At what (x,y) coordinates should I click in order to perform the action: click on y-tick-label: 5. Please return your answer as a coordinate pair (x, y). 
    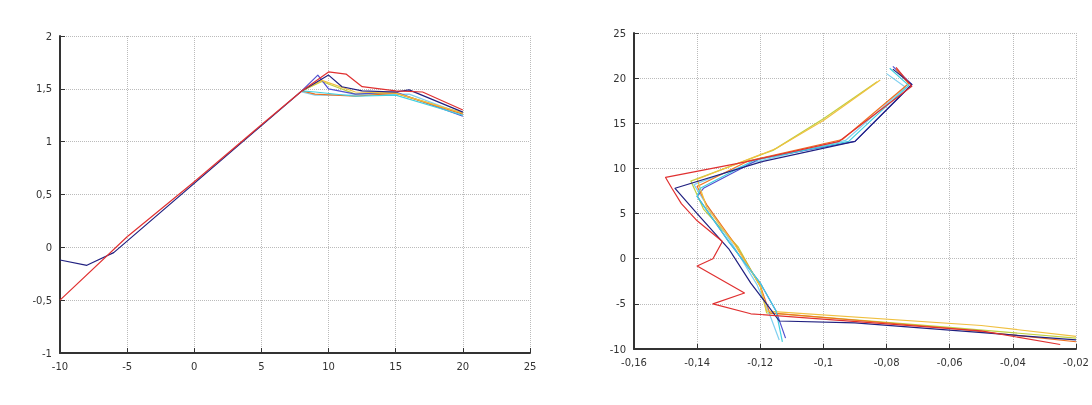
    Looking at the image, I should click on (622, 214).